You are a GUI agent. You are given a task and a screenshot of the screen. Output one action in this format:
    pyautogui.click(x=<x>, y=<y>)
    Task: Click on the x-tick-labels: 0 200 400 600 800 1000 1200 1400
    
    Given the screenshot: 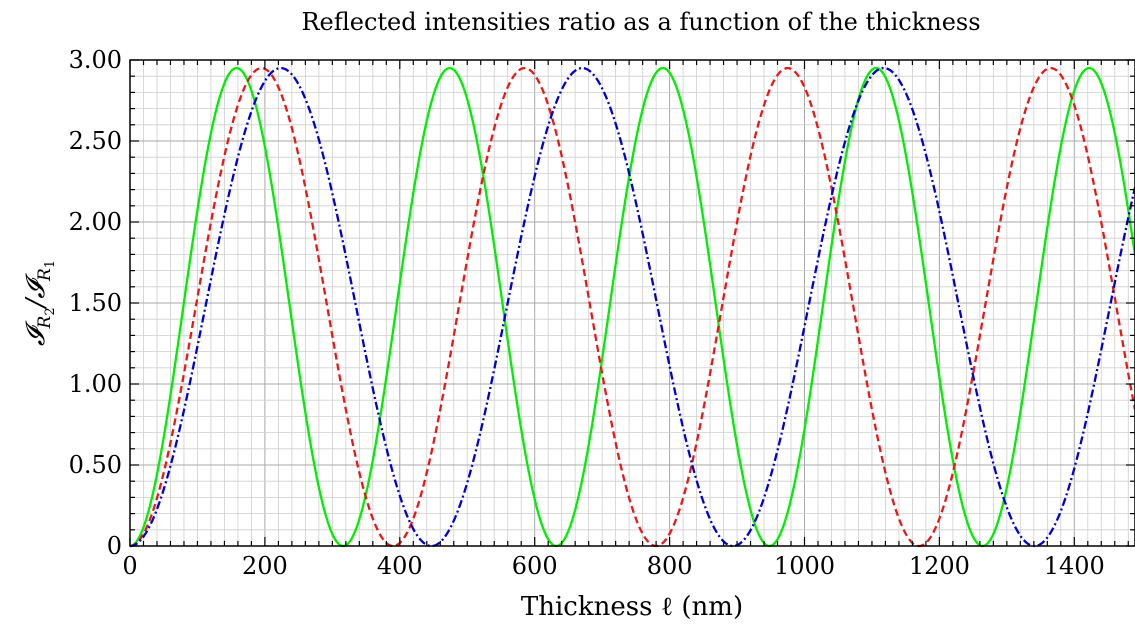 What is the action you would take?
    pyautogui.click(x=613, y=566)
    